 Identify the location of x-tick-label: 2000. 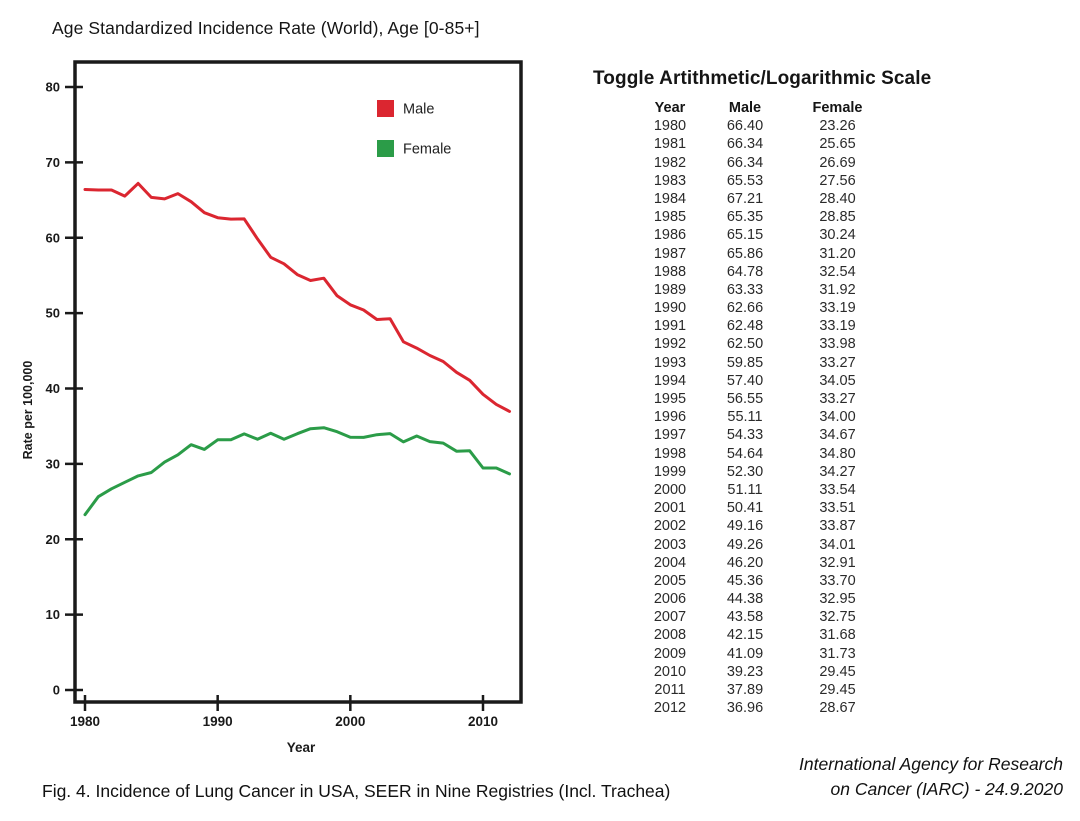
(350, 721).